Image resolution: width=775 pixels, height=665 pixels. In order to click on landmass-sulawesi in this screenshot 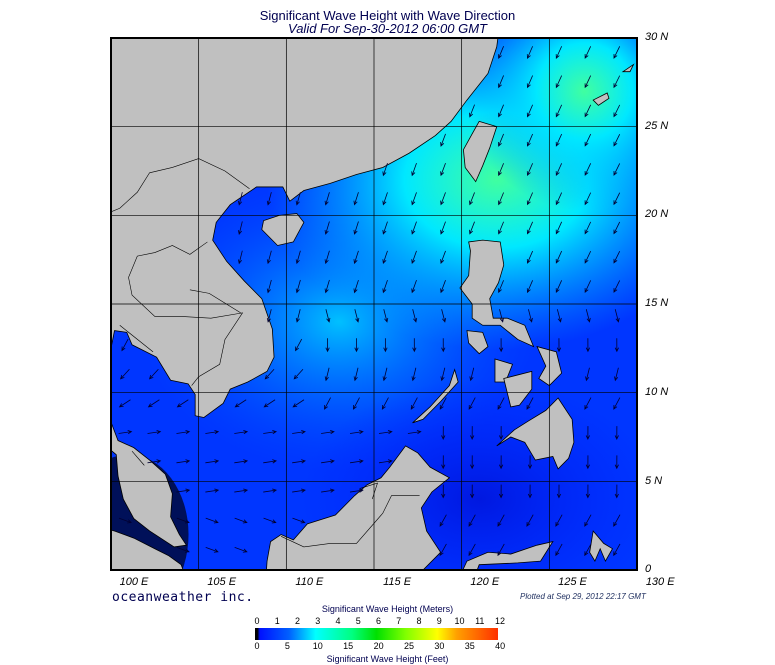, I will do `click(508, 555)`.